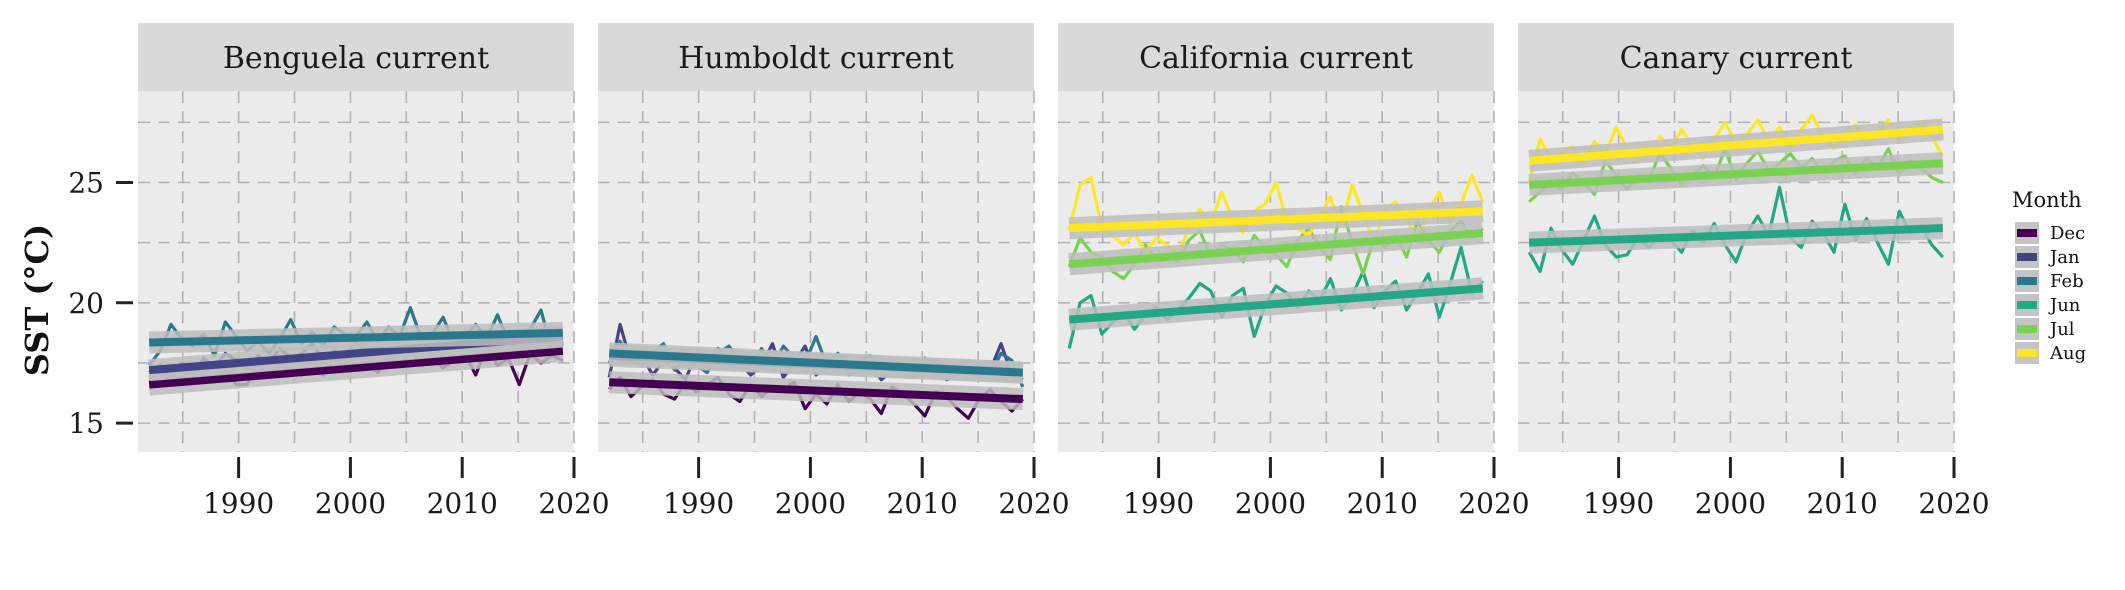  I want to click on legend-label-aug: Aug, so click(2067, 353).